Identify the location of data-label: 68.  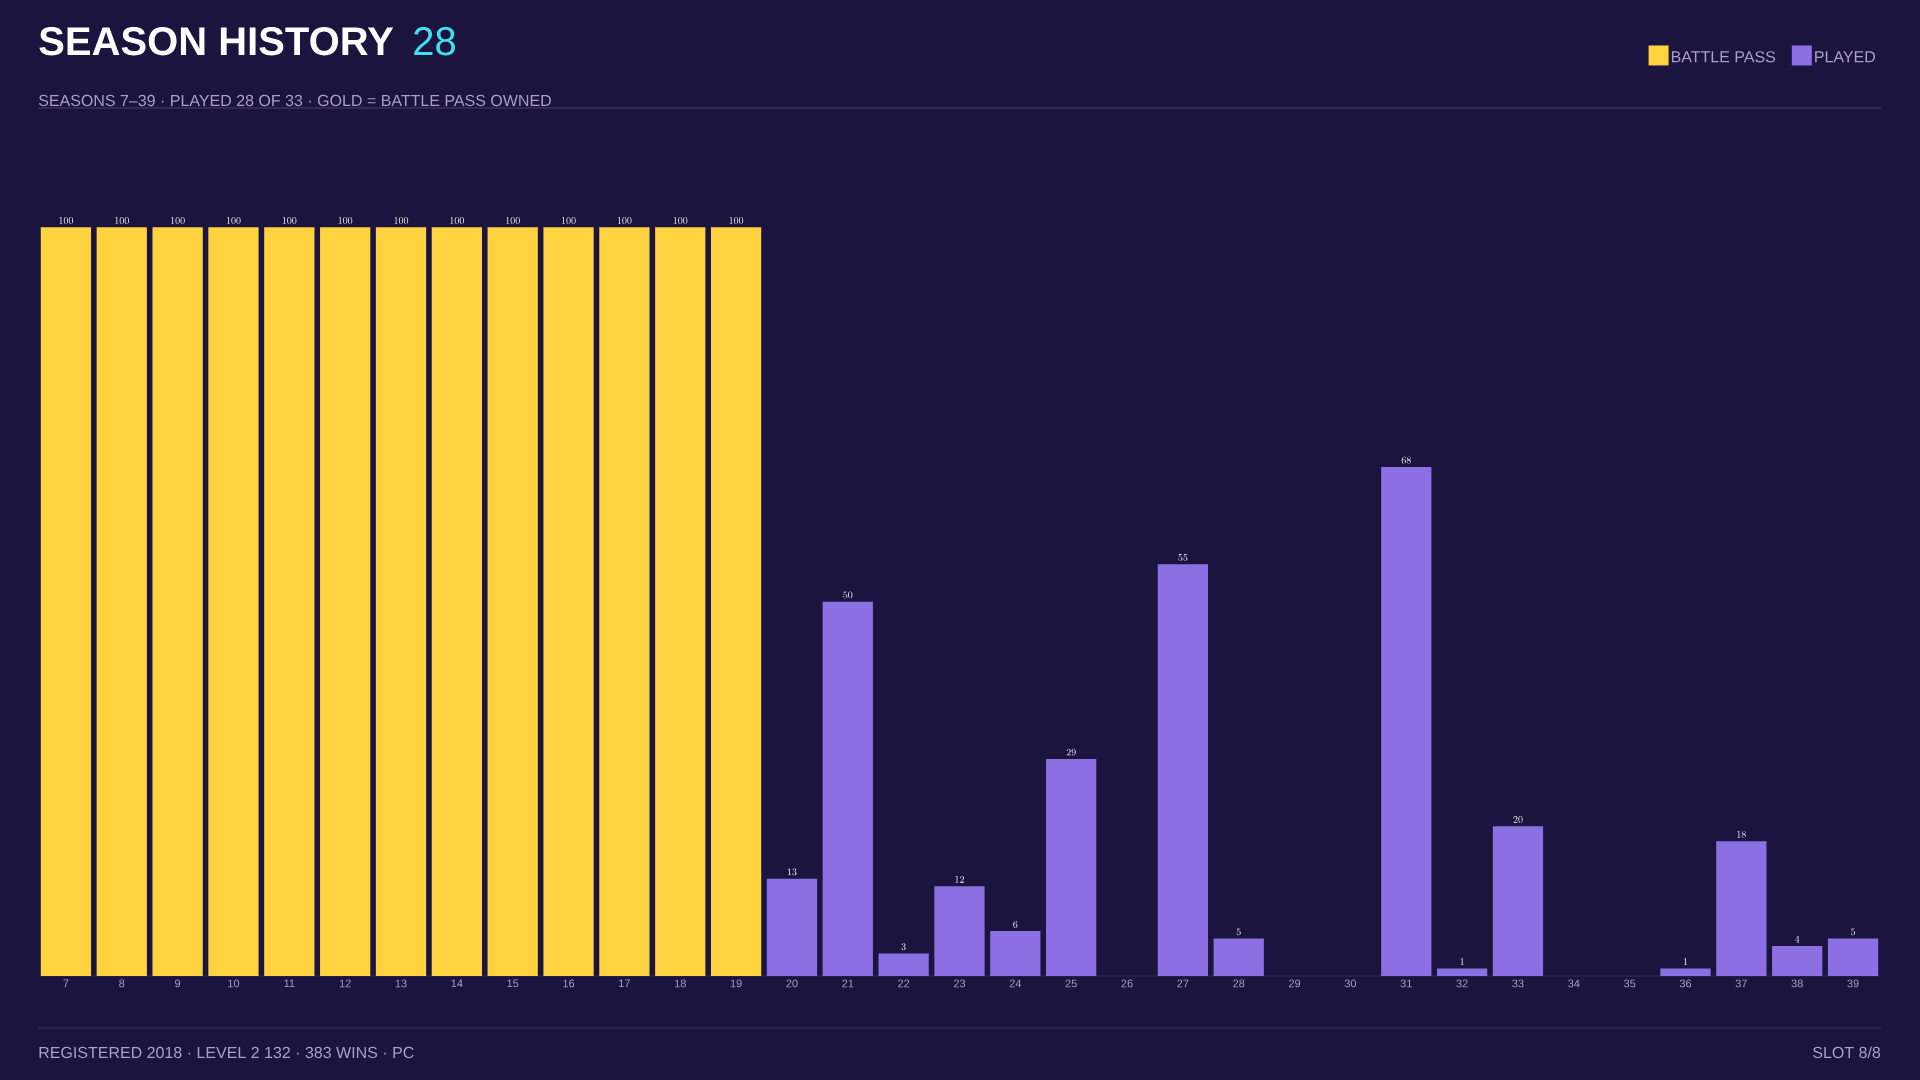
(1406, 460).